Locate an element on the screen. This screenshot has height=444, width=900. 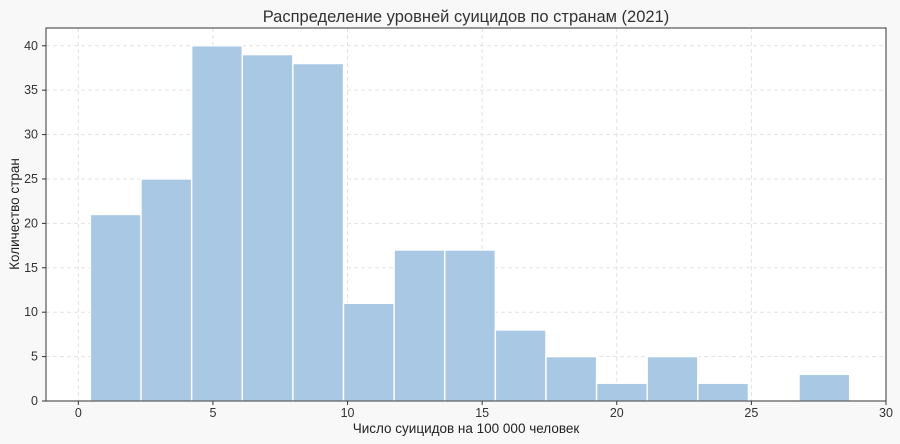
y-tick-label: 15 is located at coordinates (31, 268).